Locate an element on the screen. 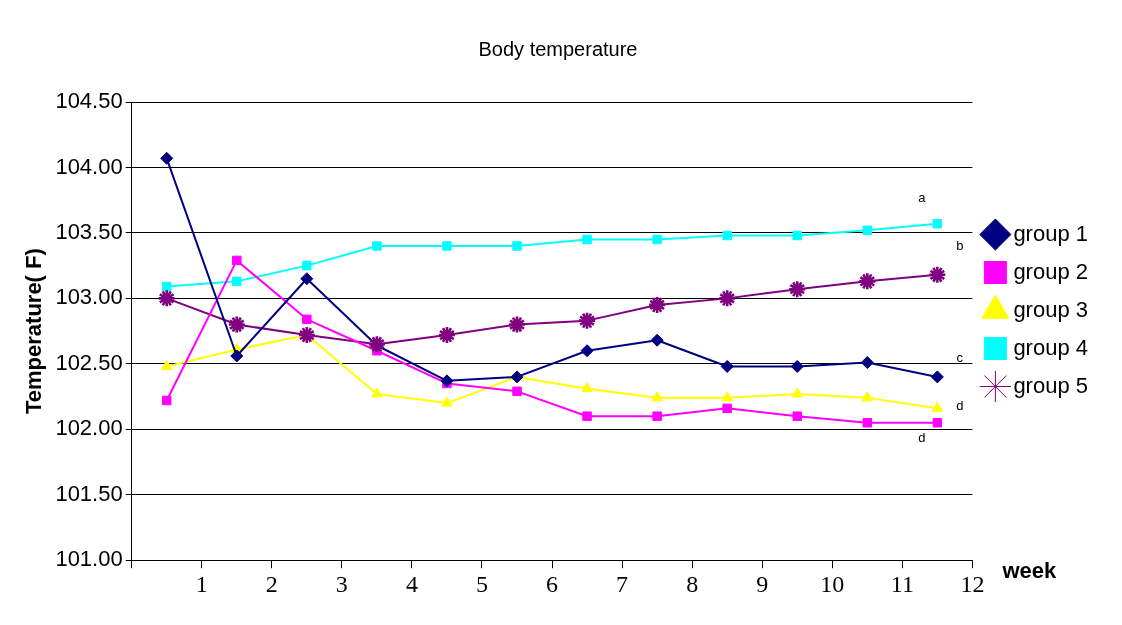  x-tick-label: 10 is located at coordinates (832, 583).